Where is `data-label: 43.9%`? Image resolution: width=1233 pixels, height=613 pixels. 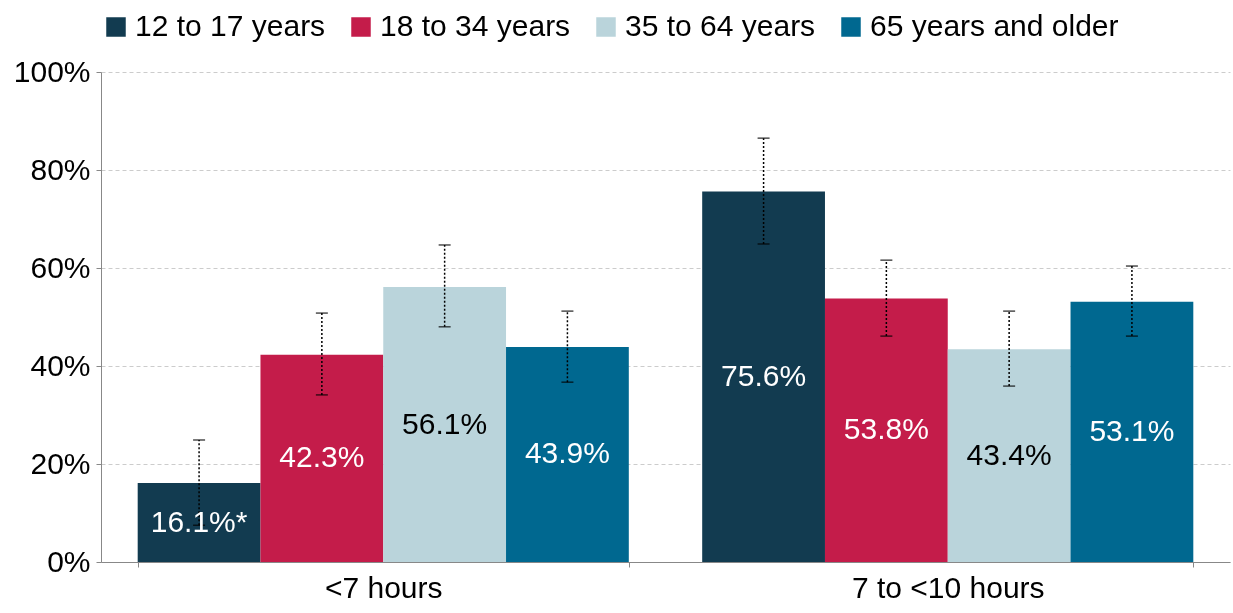
data-label: 43.9% is located at coordinates (567, 453).